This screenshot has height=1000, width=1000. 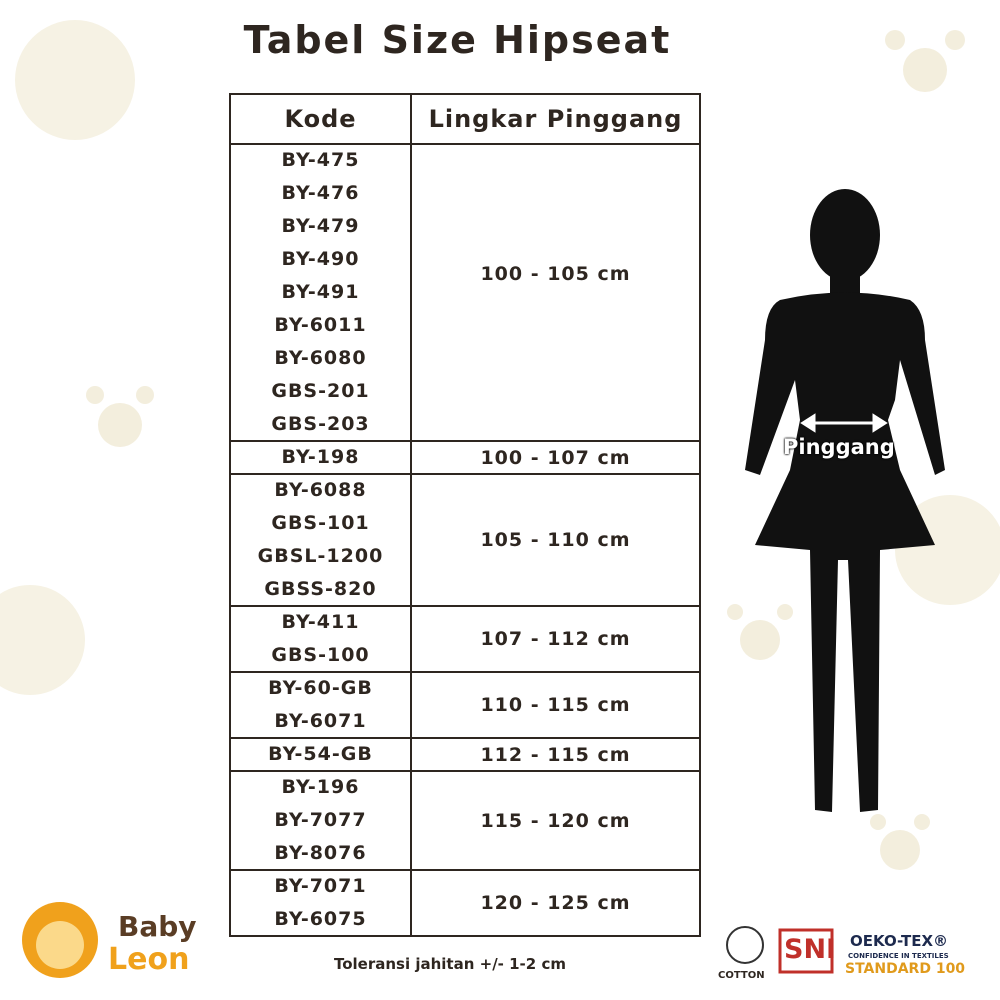 I want to click on sni-label: SNI, so click(x=810, y=949).